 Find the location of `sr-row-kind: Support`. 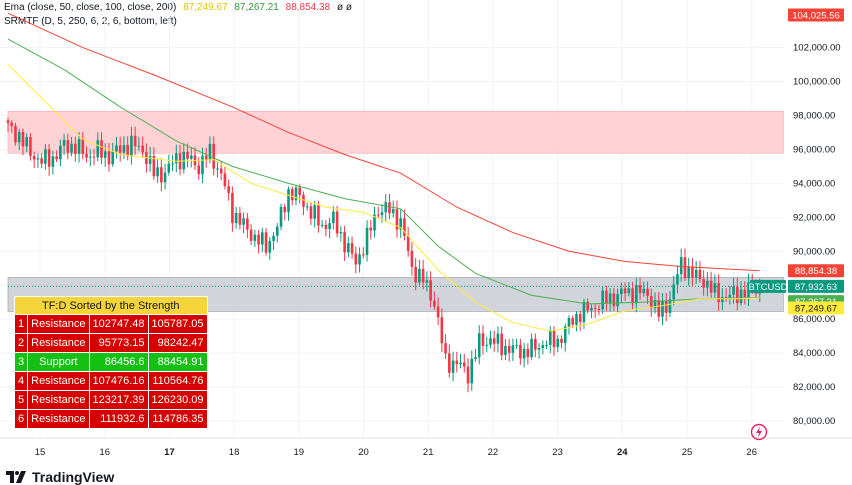

sr-row-kind: Support is located at coordinates (58, 362).